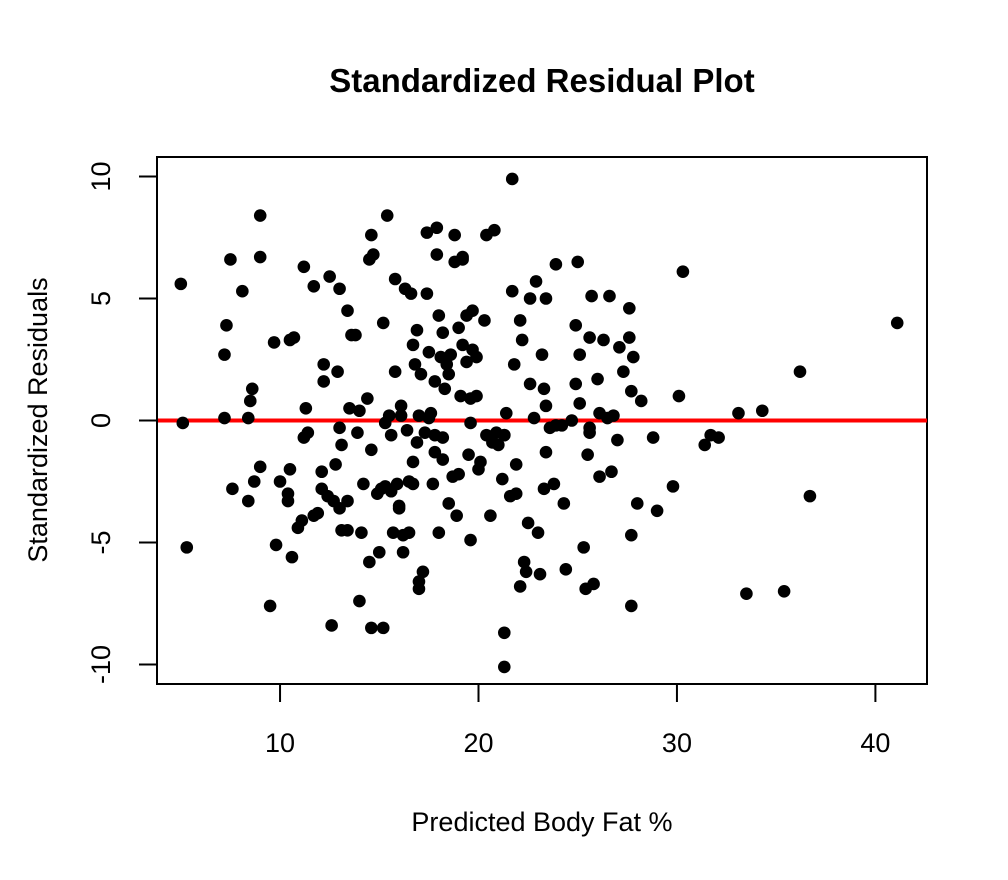 This screenshot has width=1008, height=880. Describe the element at coordinates (101, 664) in the screenshot. I see `y-tick-label: -10` at that location.